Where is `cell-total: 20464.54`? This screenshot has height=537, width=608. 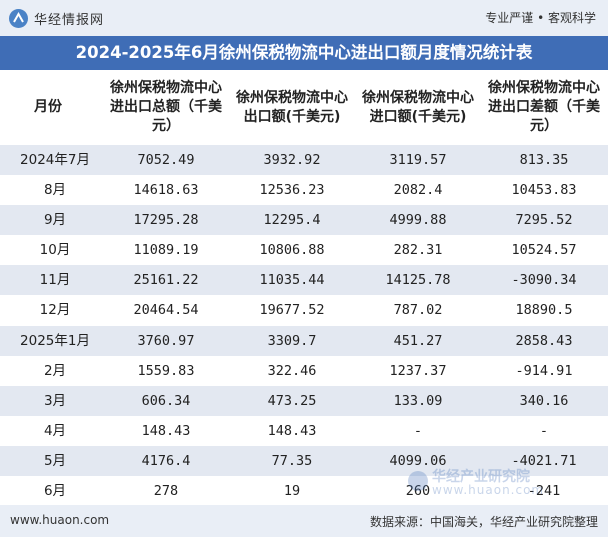 cell-total: 20464.54 is located at coordinates (166, 310).